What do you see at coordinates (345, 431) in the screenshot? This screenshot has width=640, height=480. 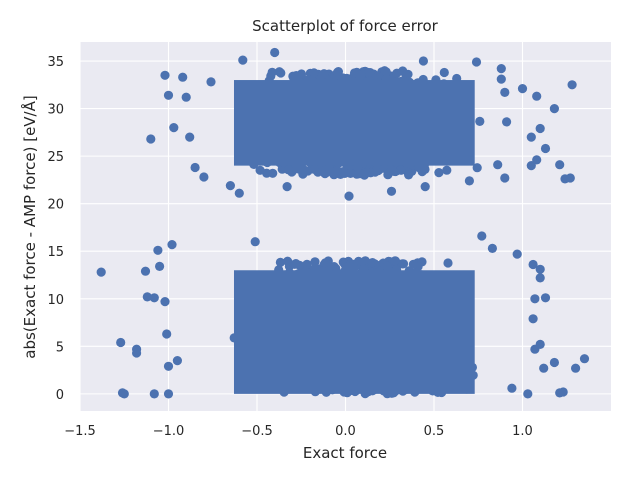 I see `x-tick-label: 0.0` at bounding box center [345, 431].